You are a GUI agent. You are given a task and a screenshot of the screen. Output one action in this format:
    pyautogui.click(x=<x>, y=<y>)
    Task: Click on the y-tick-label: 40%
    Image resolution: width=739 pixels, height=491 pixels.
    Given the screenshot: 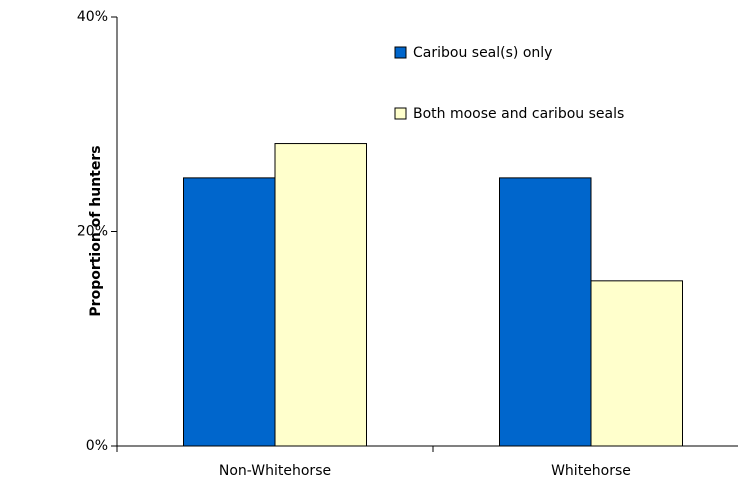 What is the action you would take?
    pyautogui.click(x=92, y=17)
    